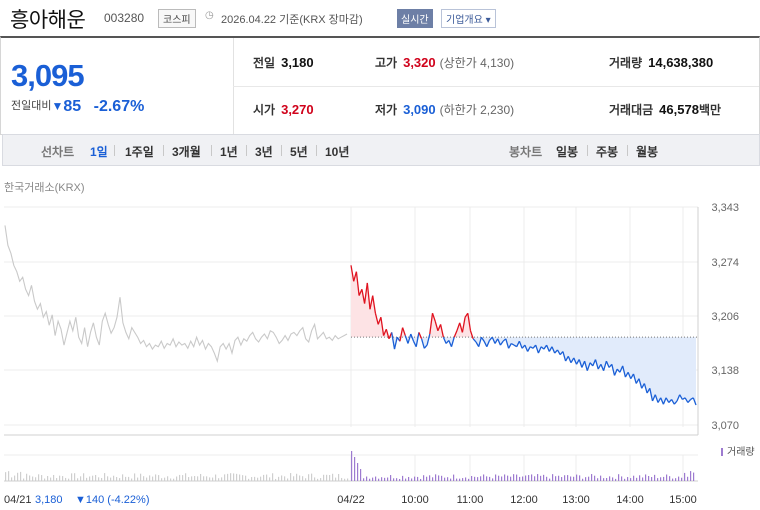 The image size is (760, 510). Describe the element at coordinates (607, 152) in the screenshot. I see `tab-weekly: 주봉` at that location.